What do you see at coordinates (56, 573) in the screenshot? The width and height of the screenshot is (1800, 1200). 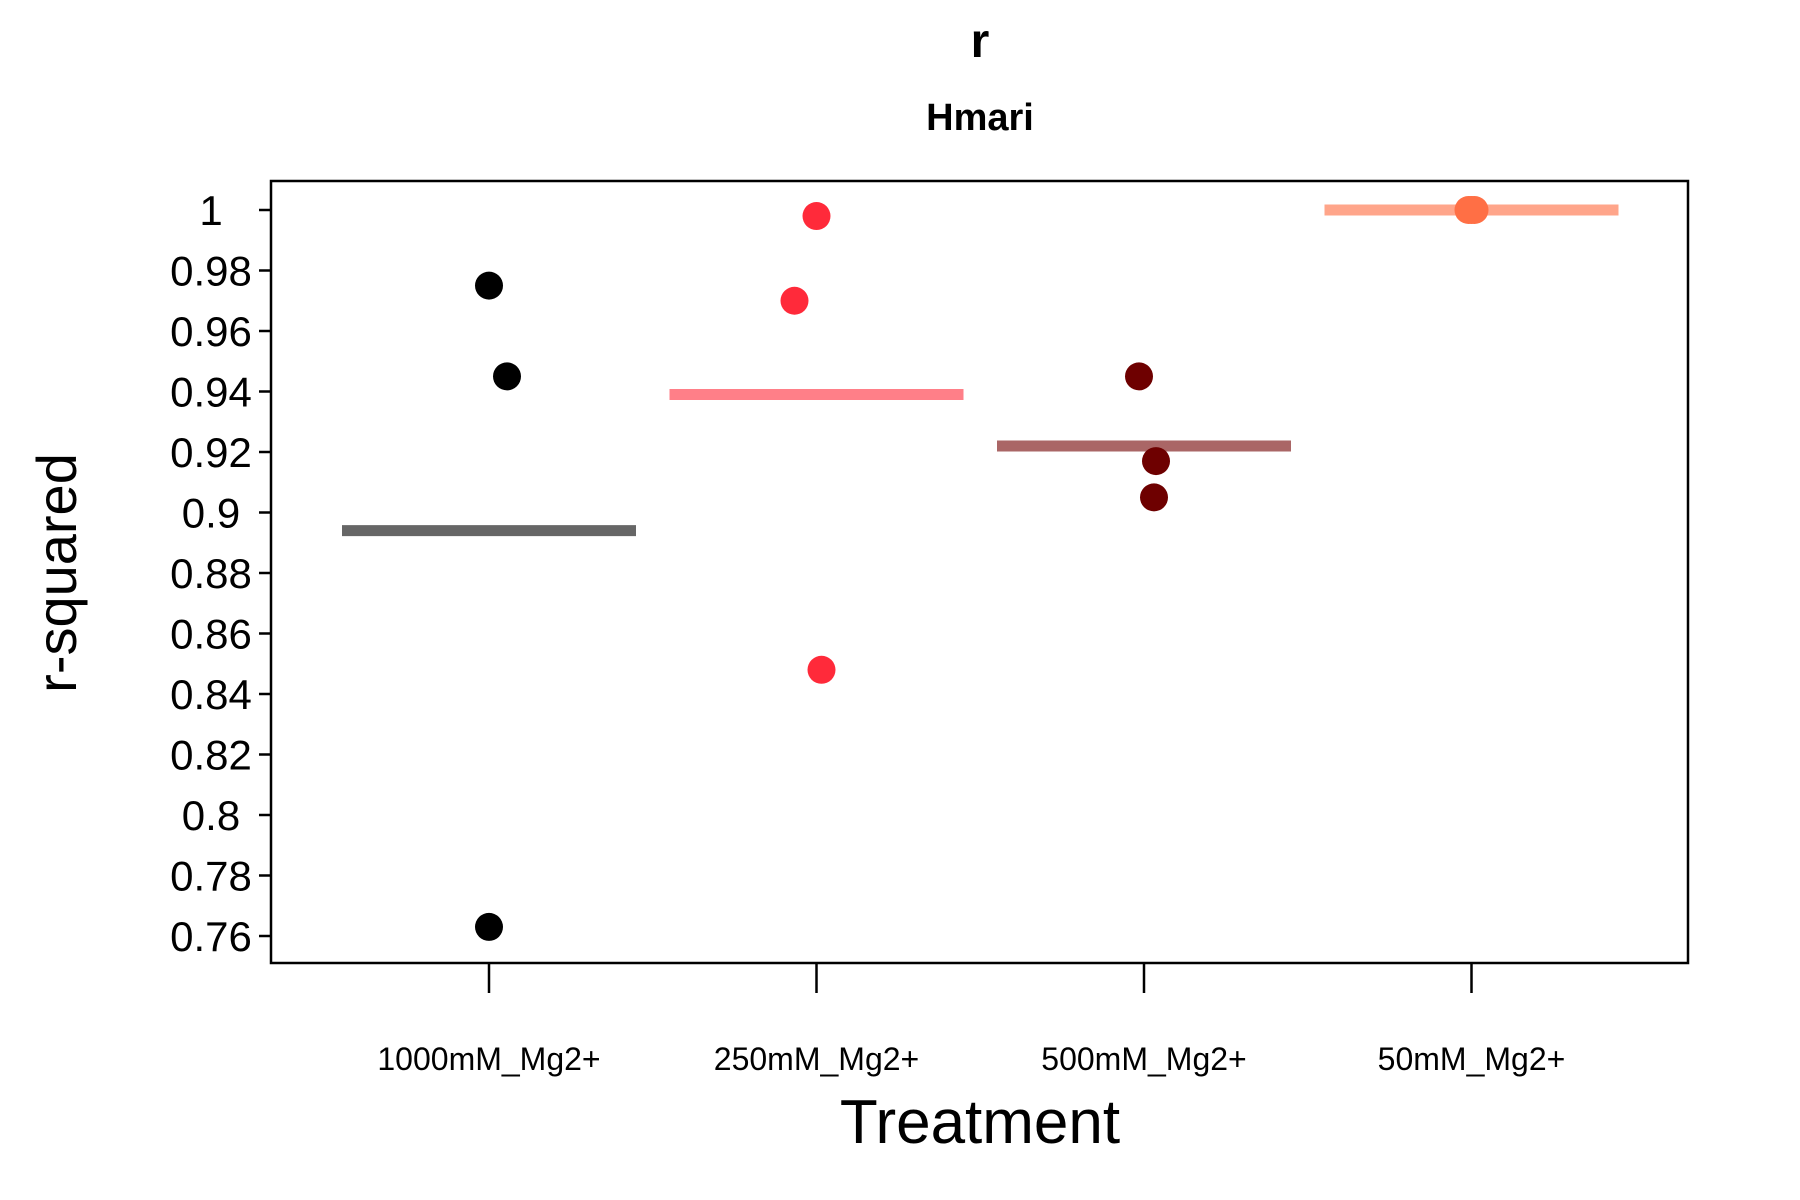 I see `y-axis-label: r-squared` at bounding box center [56, 573].